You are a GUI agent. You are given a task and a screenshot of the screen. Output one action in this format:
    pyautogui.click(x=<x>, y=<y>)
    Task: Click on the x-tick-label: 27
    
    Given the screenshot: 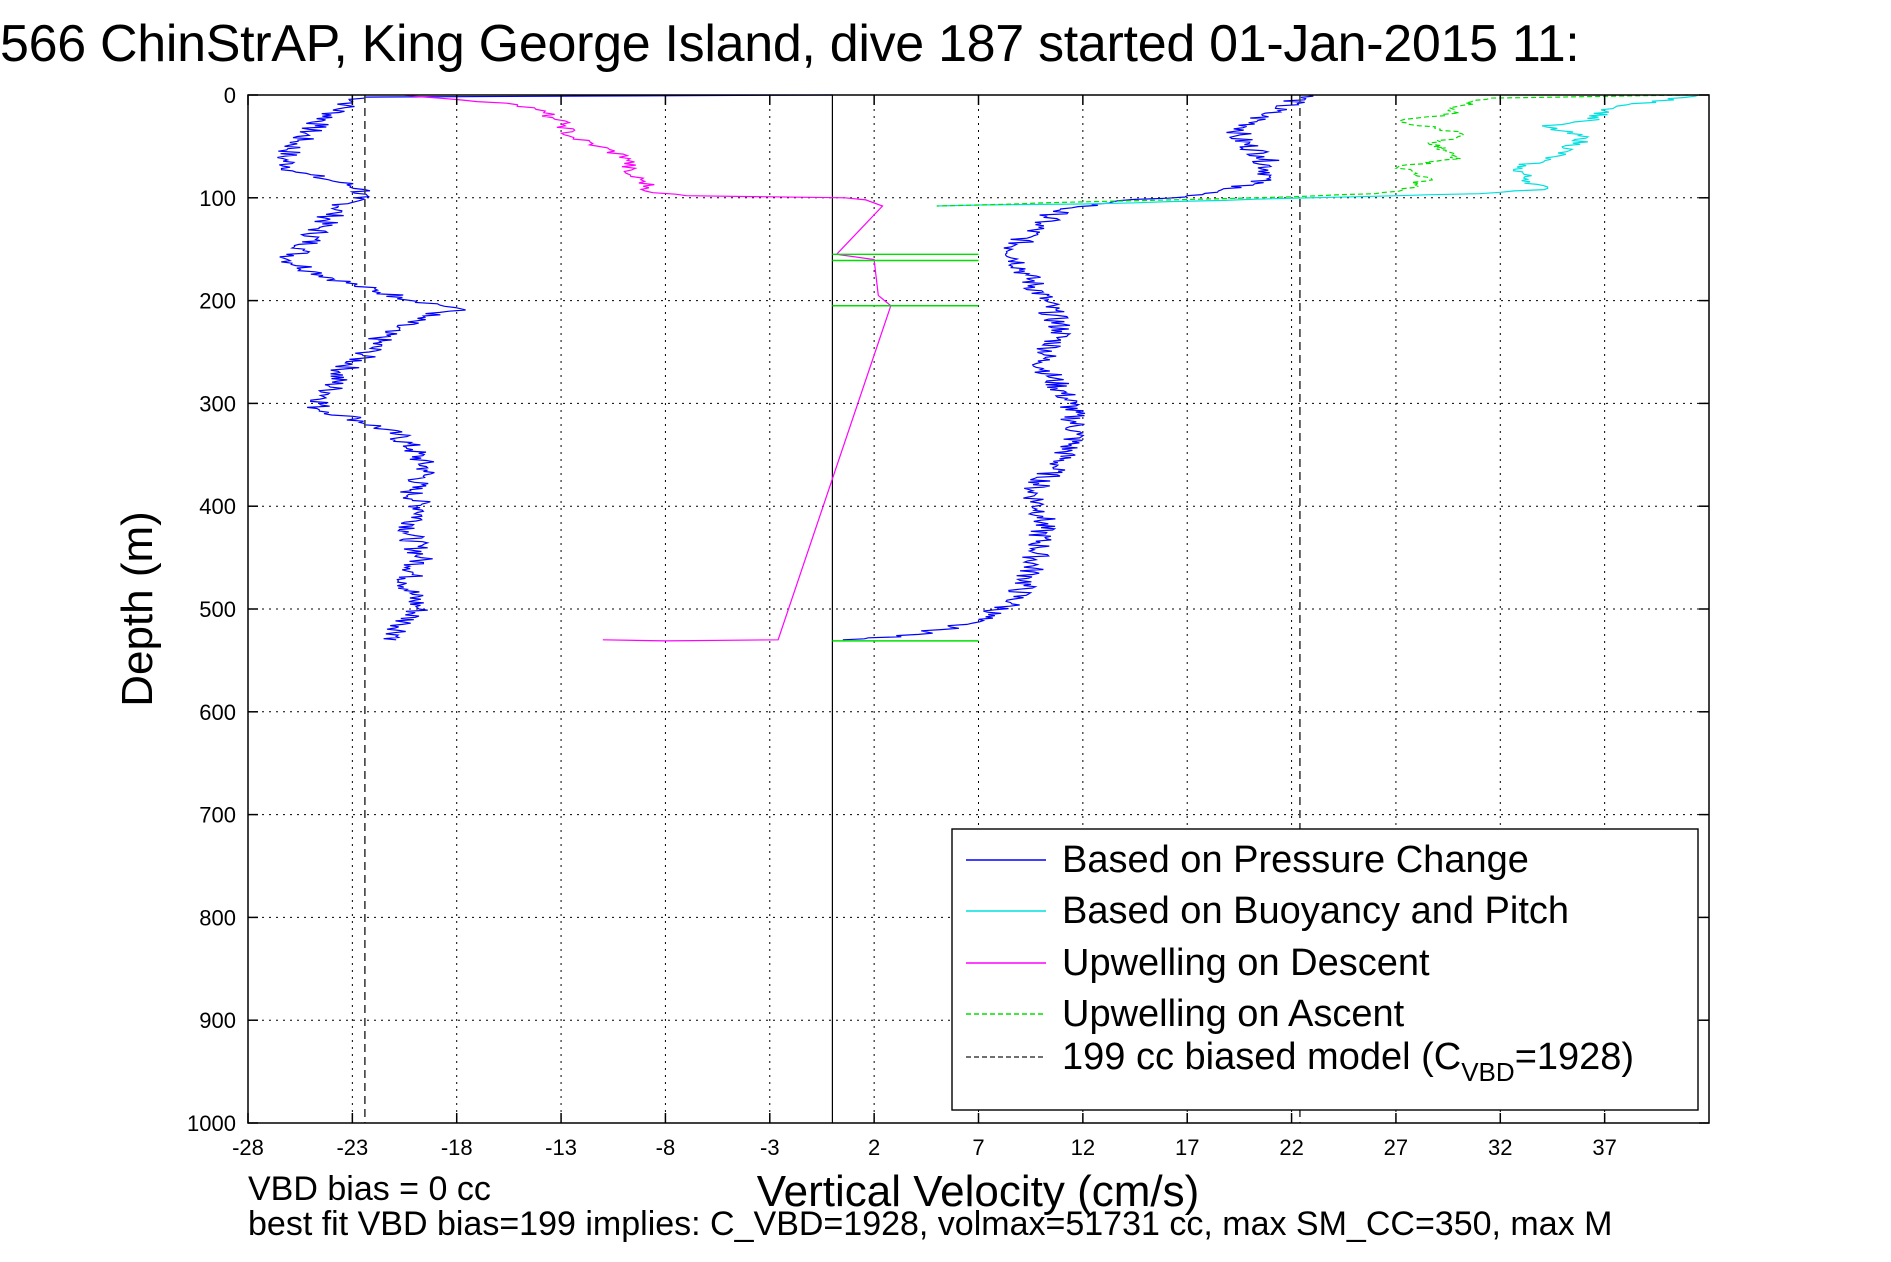 What is the action you would take?
    pyautogui.click(x=1396, y=1147)
    